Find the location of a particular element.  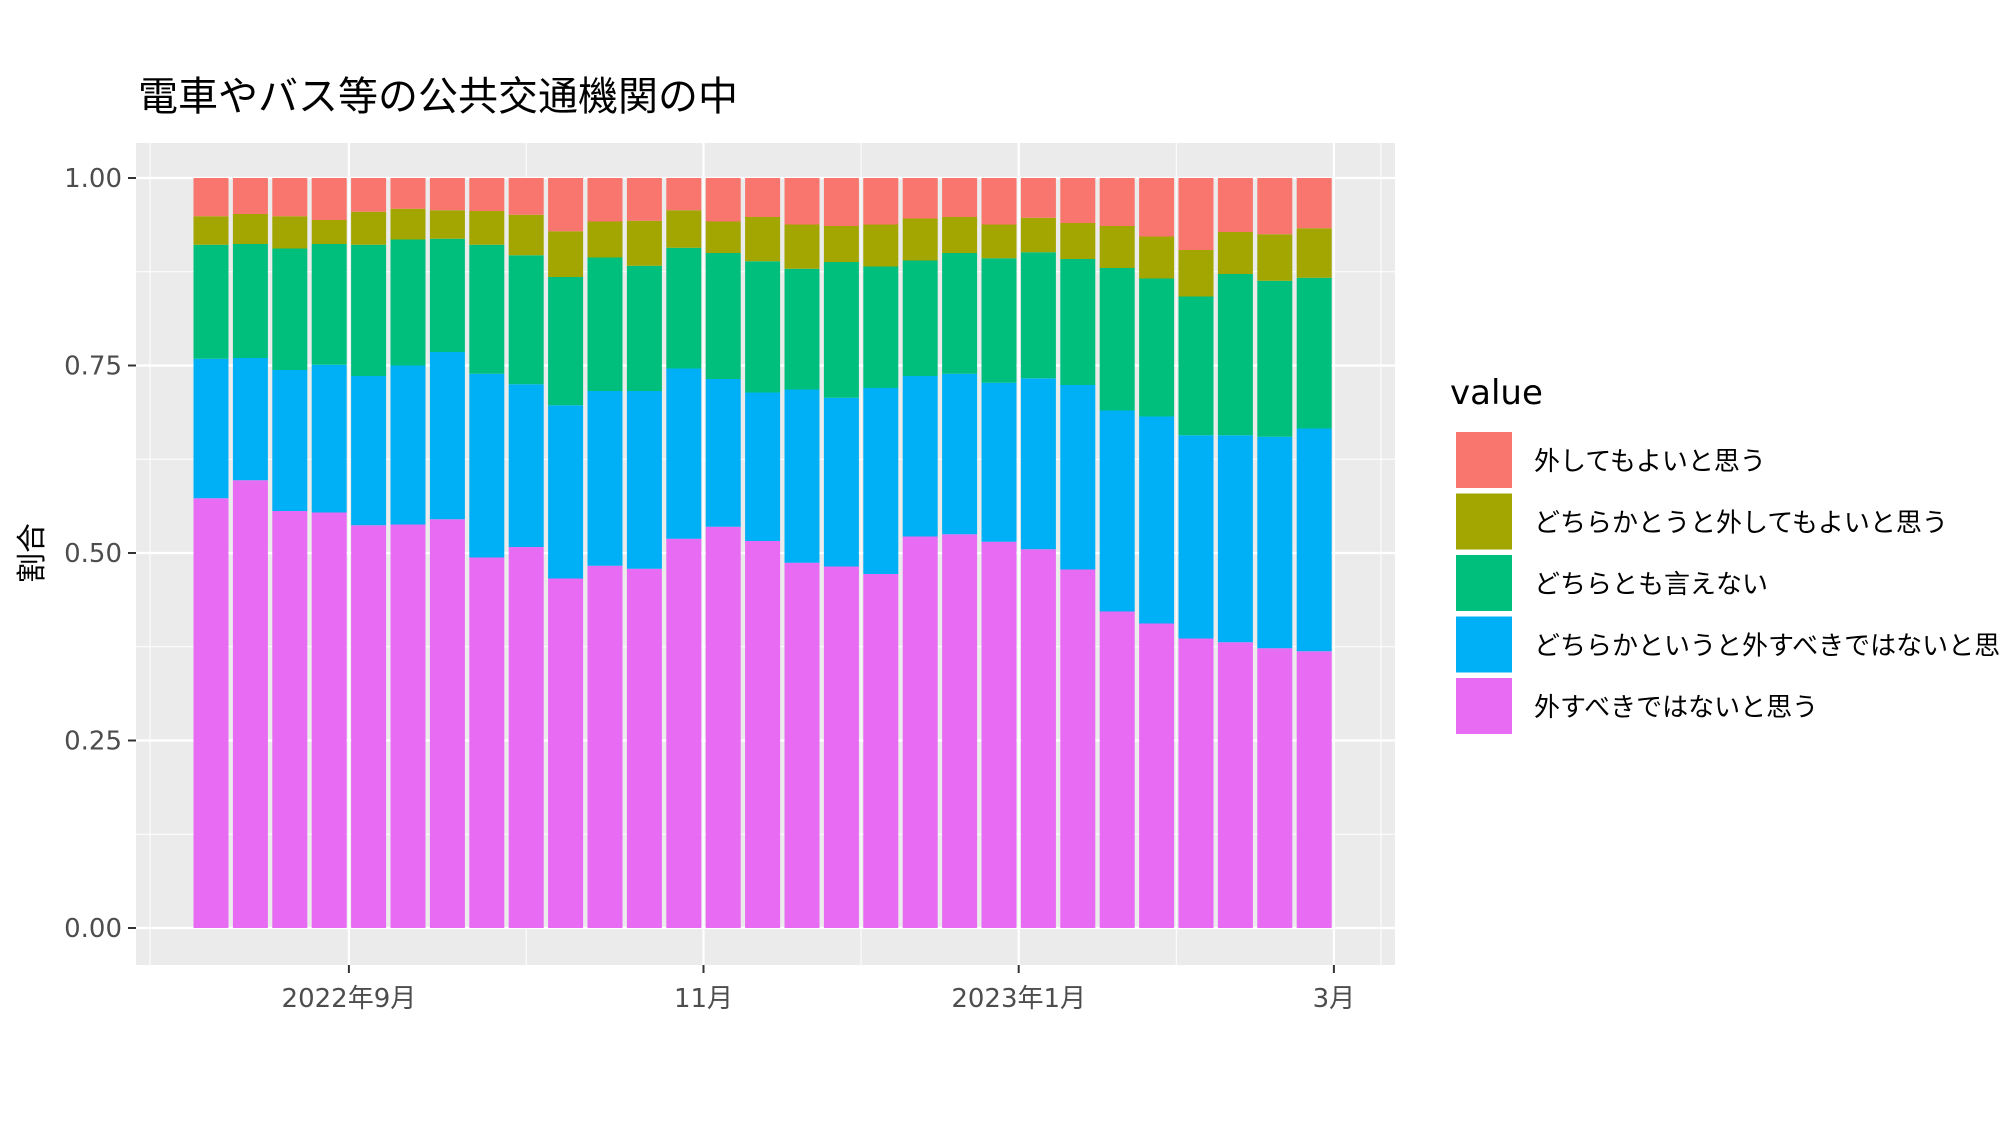

x-tick-label: 2023年1月 is located at coordinates (1018, 999).